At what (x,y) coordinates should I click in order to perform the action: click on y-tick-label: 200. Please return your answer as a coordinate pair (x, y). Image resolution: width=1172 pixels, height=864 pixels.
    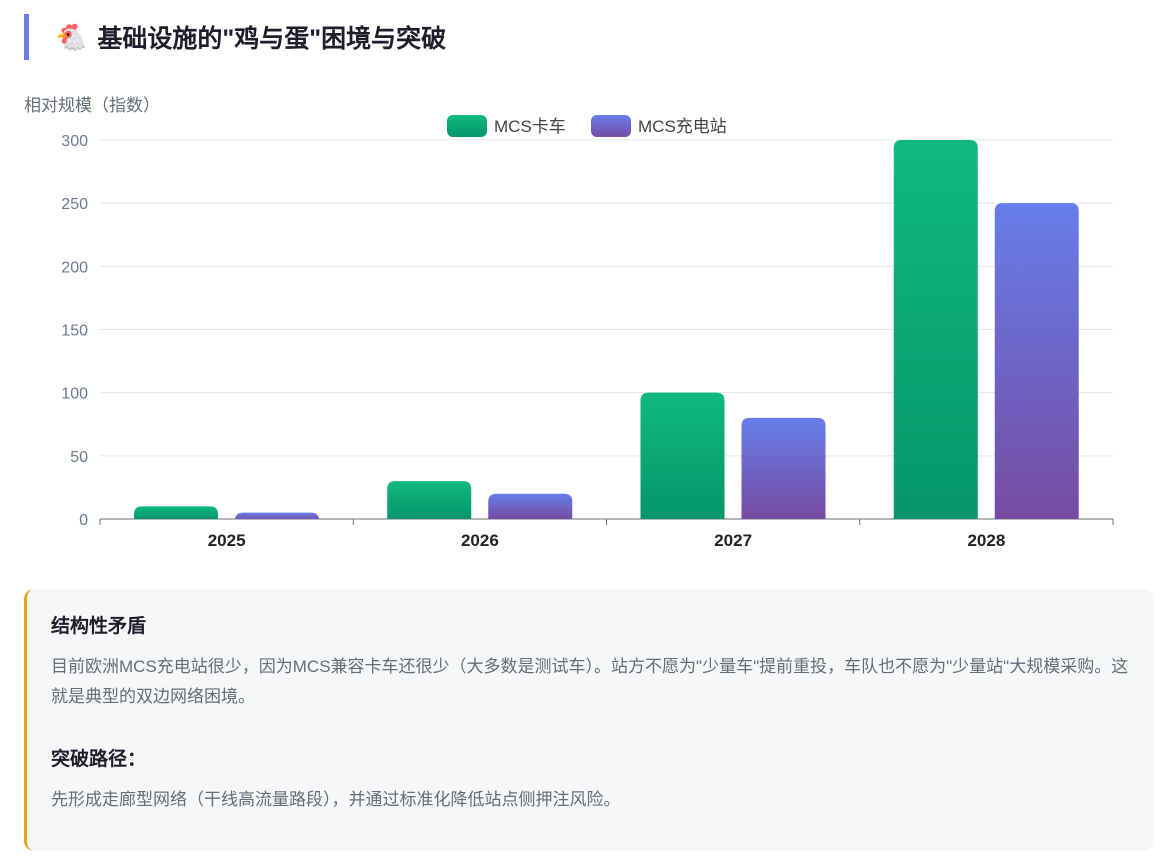
    Looking at the image, I should click on (74, 267).